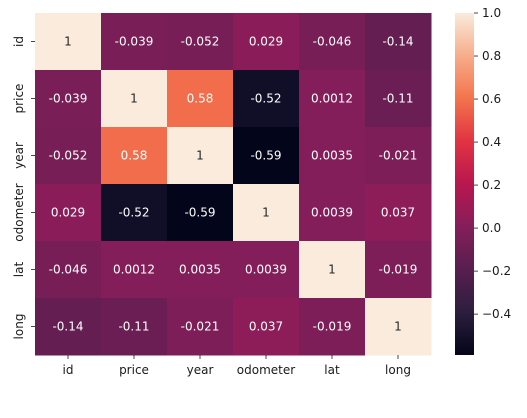 The image size is (527, 418). Describe the element at coordinates (491, 13) in the screenshot. I see `colorbar-tick-label: 1.0` at that location.